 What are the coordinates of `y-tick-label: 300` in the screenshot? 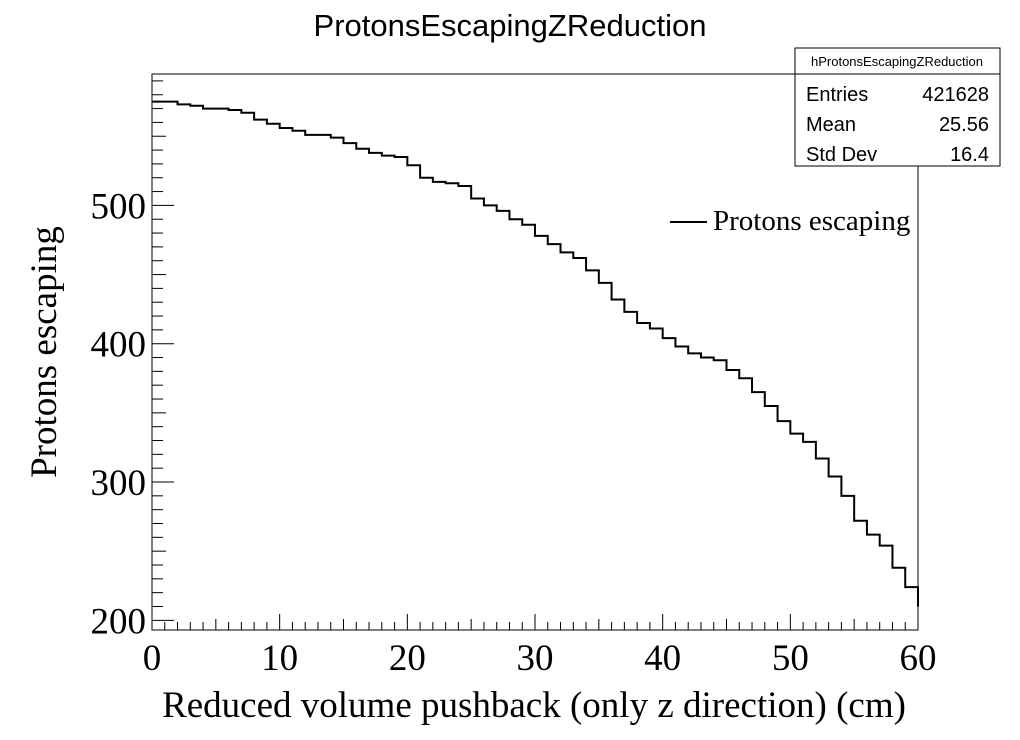 It's located at (119, 483).